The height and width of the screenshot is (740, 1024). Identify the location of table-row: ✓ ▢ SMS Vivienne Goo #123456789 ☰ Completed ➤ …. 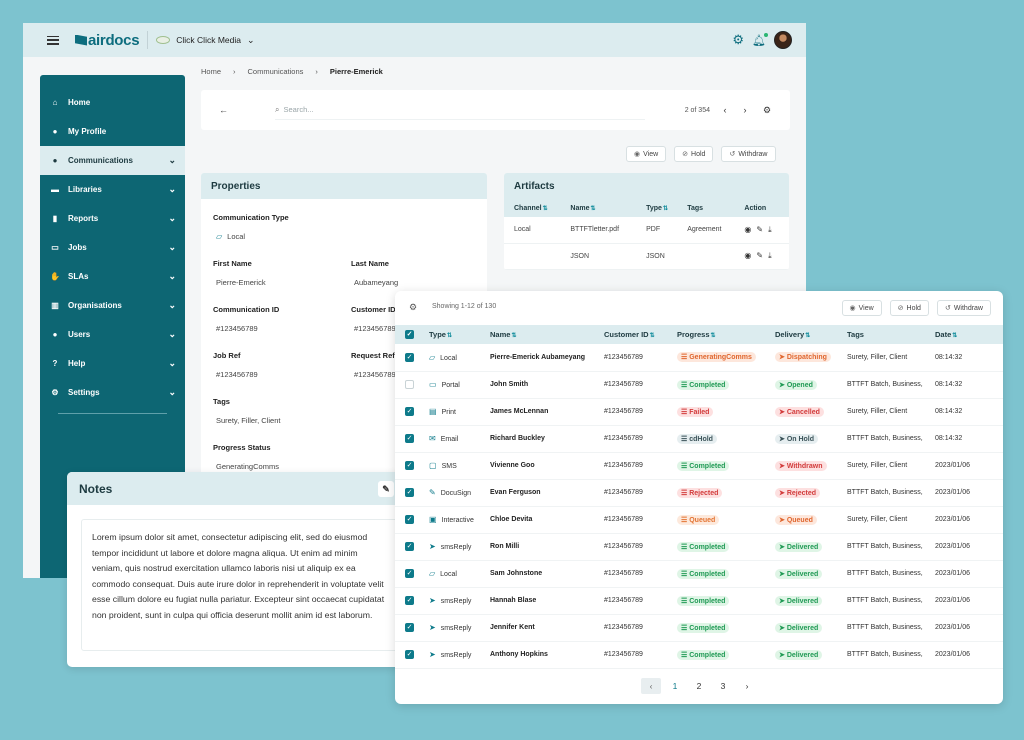
(699, 466).